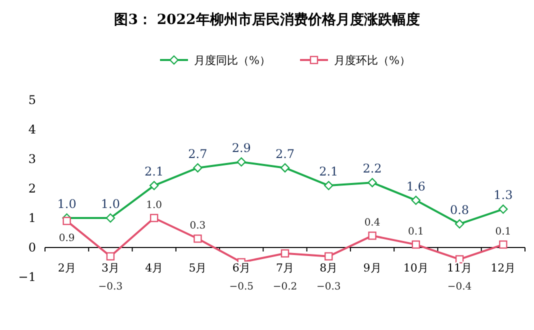 The height and width of the screenshot is (330, 534). I want to click on data-label: −0.2, so click(285, 287).